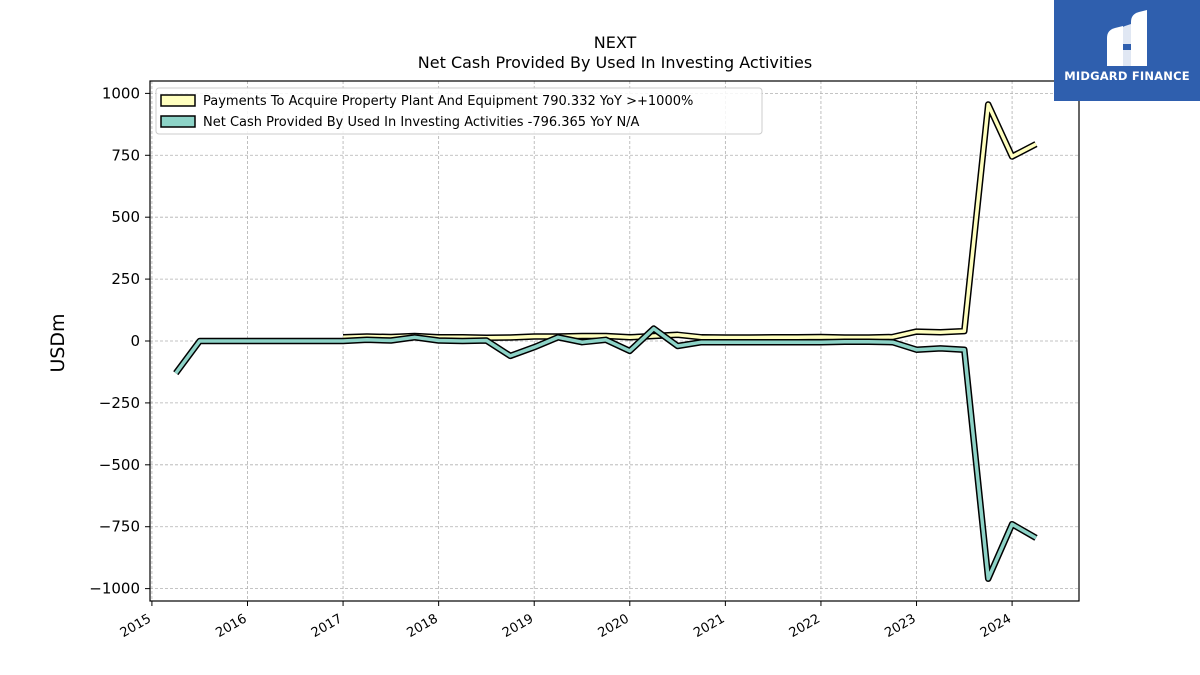  Describe the element at coordinates (119, 403) in the screenshot. I see `y-tick-label: −250` at that location.